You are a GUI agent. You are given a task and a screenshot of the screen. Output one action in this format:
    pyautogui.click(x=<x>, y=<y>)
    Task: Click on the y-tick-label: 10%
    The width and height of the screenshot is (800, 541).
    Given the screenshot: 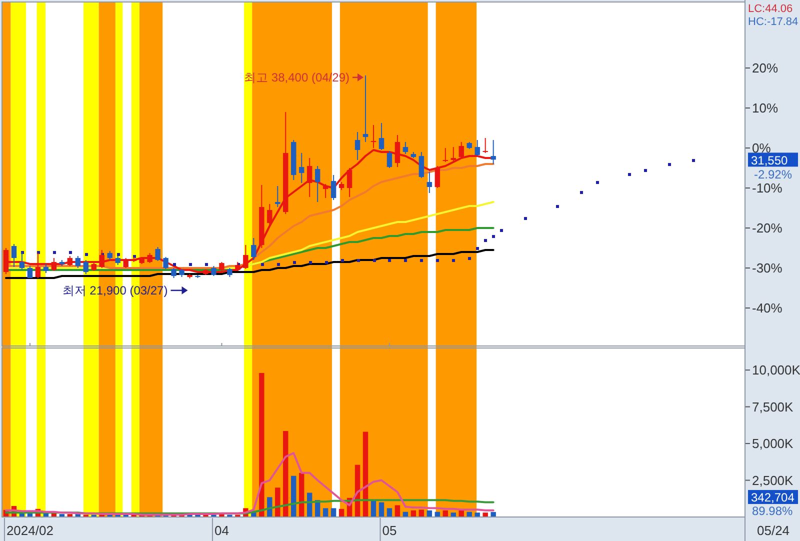 What is the action you would take?
    pyautogui.click(x=765, y=108)
    